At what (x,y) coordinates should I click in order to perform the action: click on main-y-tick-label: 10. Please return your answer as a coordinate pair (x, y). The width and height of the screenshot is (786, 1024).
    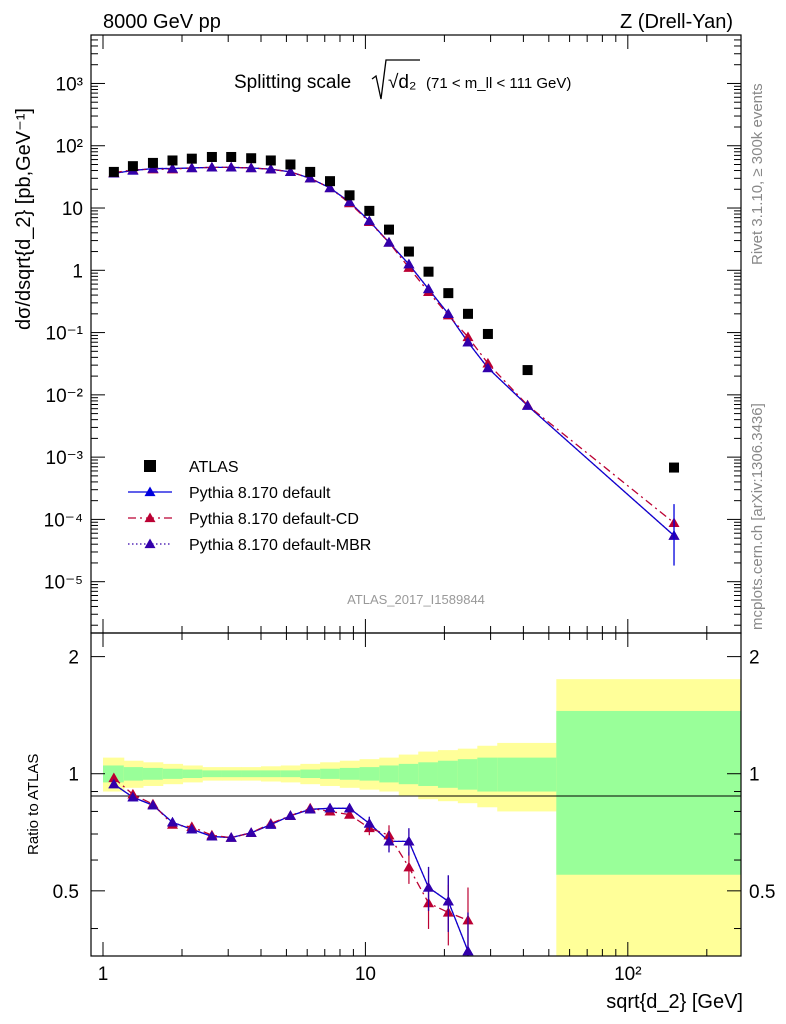
    Looking at the image, I should click on (72, 209).